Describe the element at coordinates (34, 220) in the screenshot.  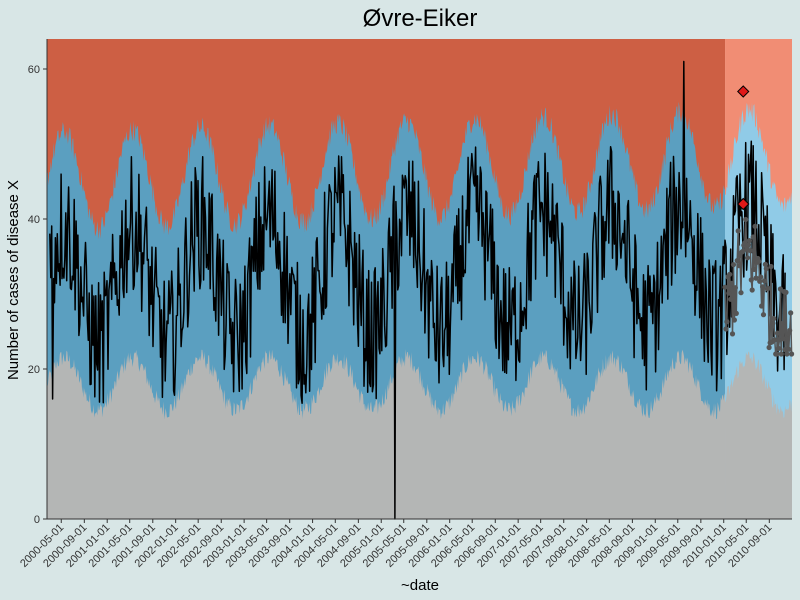
I see `y-tick-label: 40` at that location.